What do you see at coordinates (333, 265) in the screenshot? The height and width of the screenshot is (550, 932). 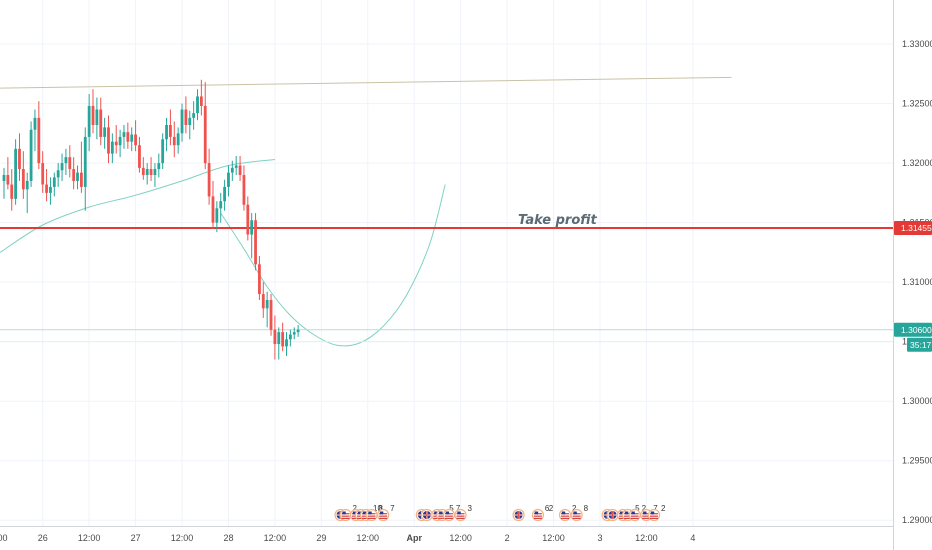 I see `target-curve` at bounding box center [333, 265].